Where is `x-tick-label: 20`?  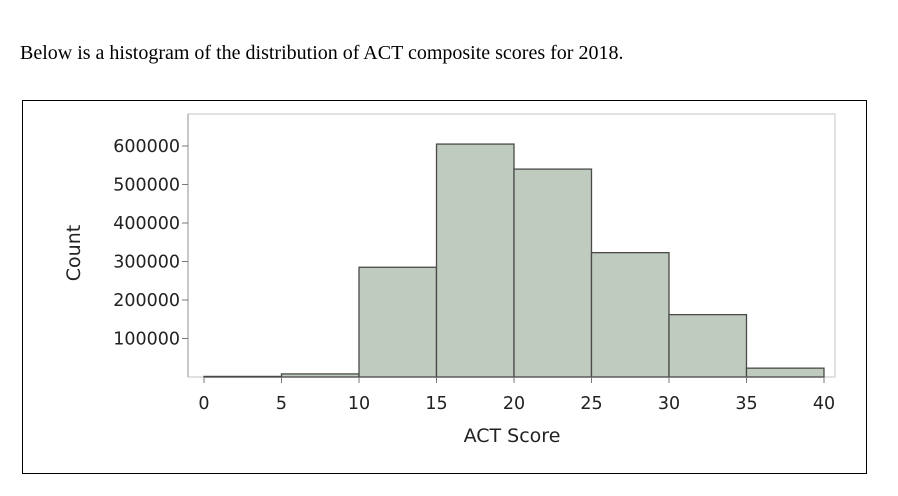 x-tick-label: 20 is located at coordinates (514, 404).